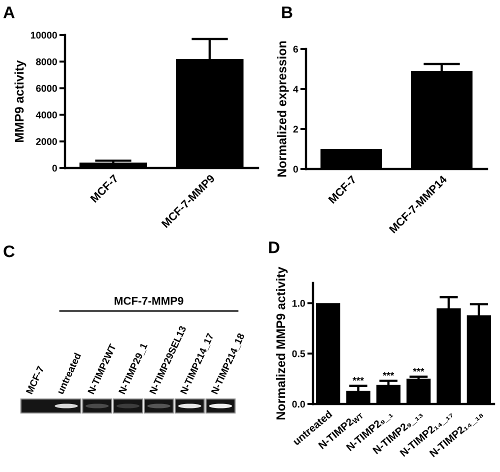 The height and width of the screenshot is (472, 500). I want to click on chart-title: B, so click(287, 12).